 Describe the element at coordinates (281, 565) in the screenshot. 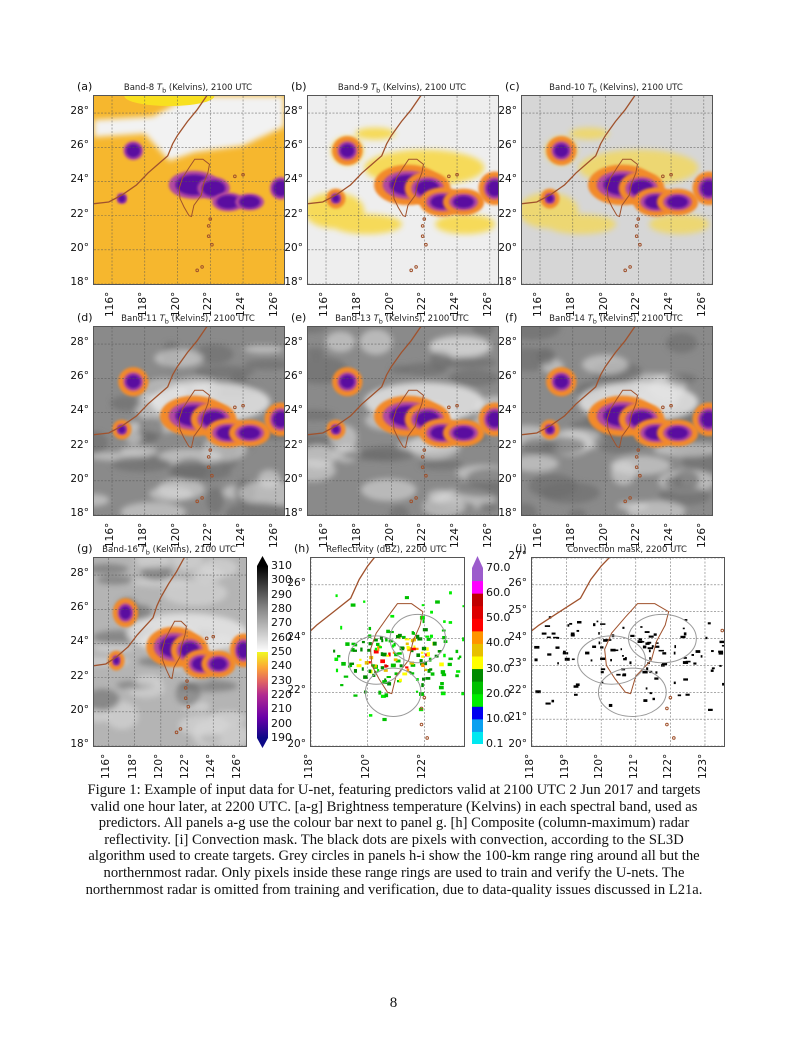

I see `colorbar-tick-label: 310` at that location.